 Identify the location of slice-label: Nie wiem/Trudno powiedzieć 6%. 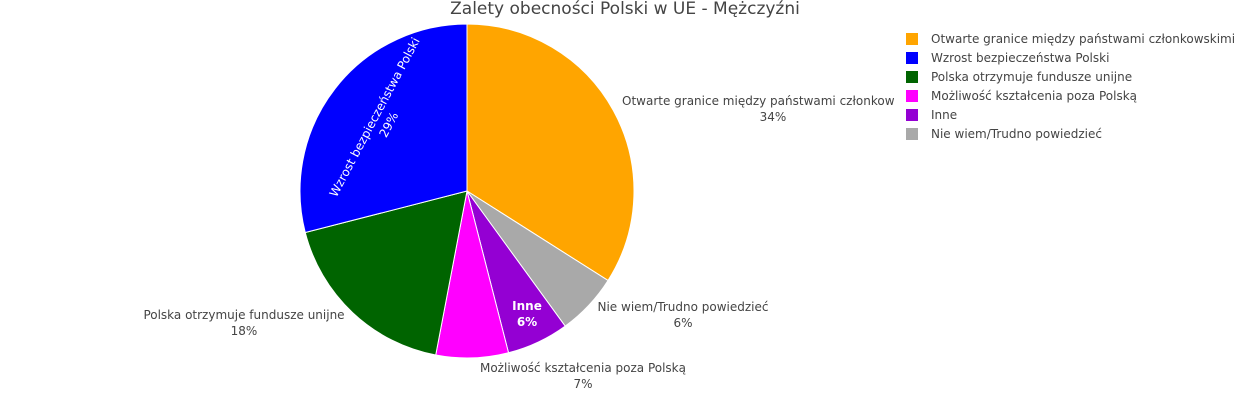
(683, 315).